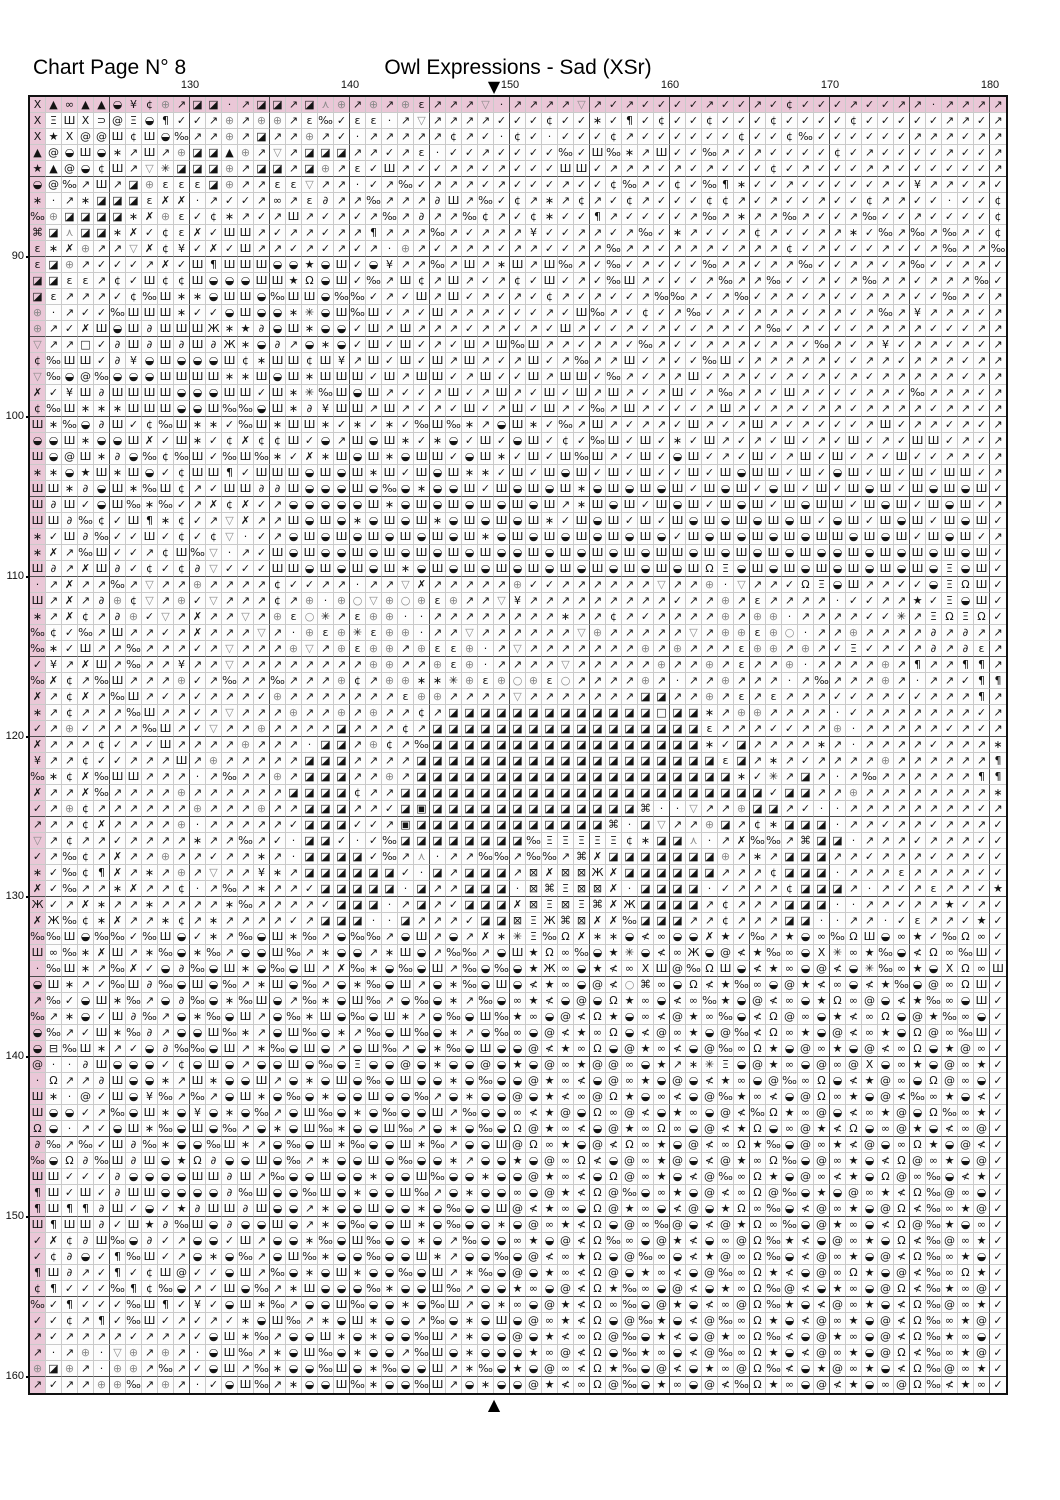 This screenshot has width=1060, height=1500. Describe the element at coordinates (14, 1376) in the screenshot. I see `row-number-label: 160` at that location.